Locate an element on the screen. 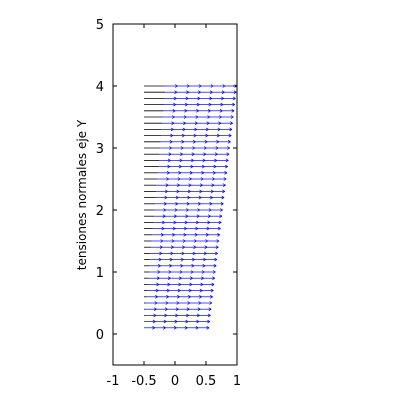 The height and width of the screenshot is (403, 406). y-tick-label: 4 is located at coordinates (100, 87).